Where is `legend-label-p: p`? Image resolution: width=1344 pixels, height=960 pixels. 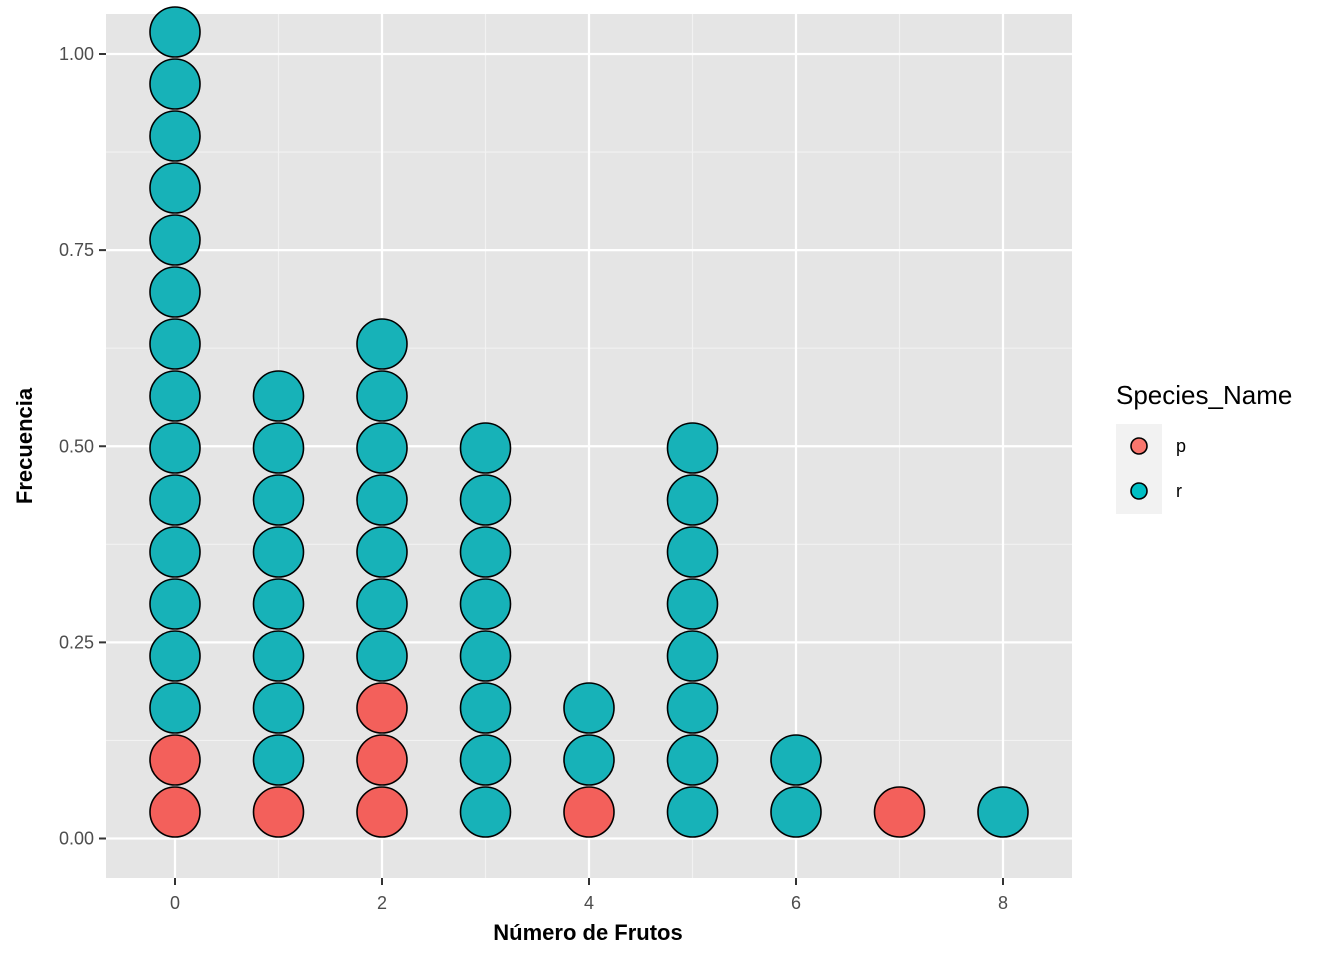
legend-label-p: p is located at coordinates (1181, 446).